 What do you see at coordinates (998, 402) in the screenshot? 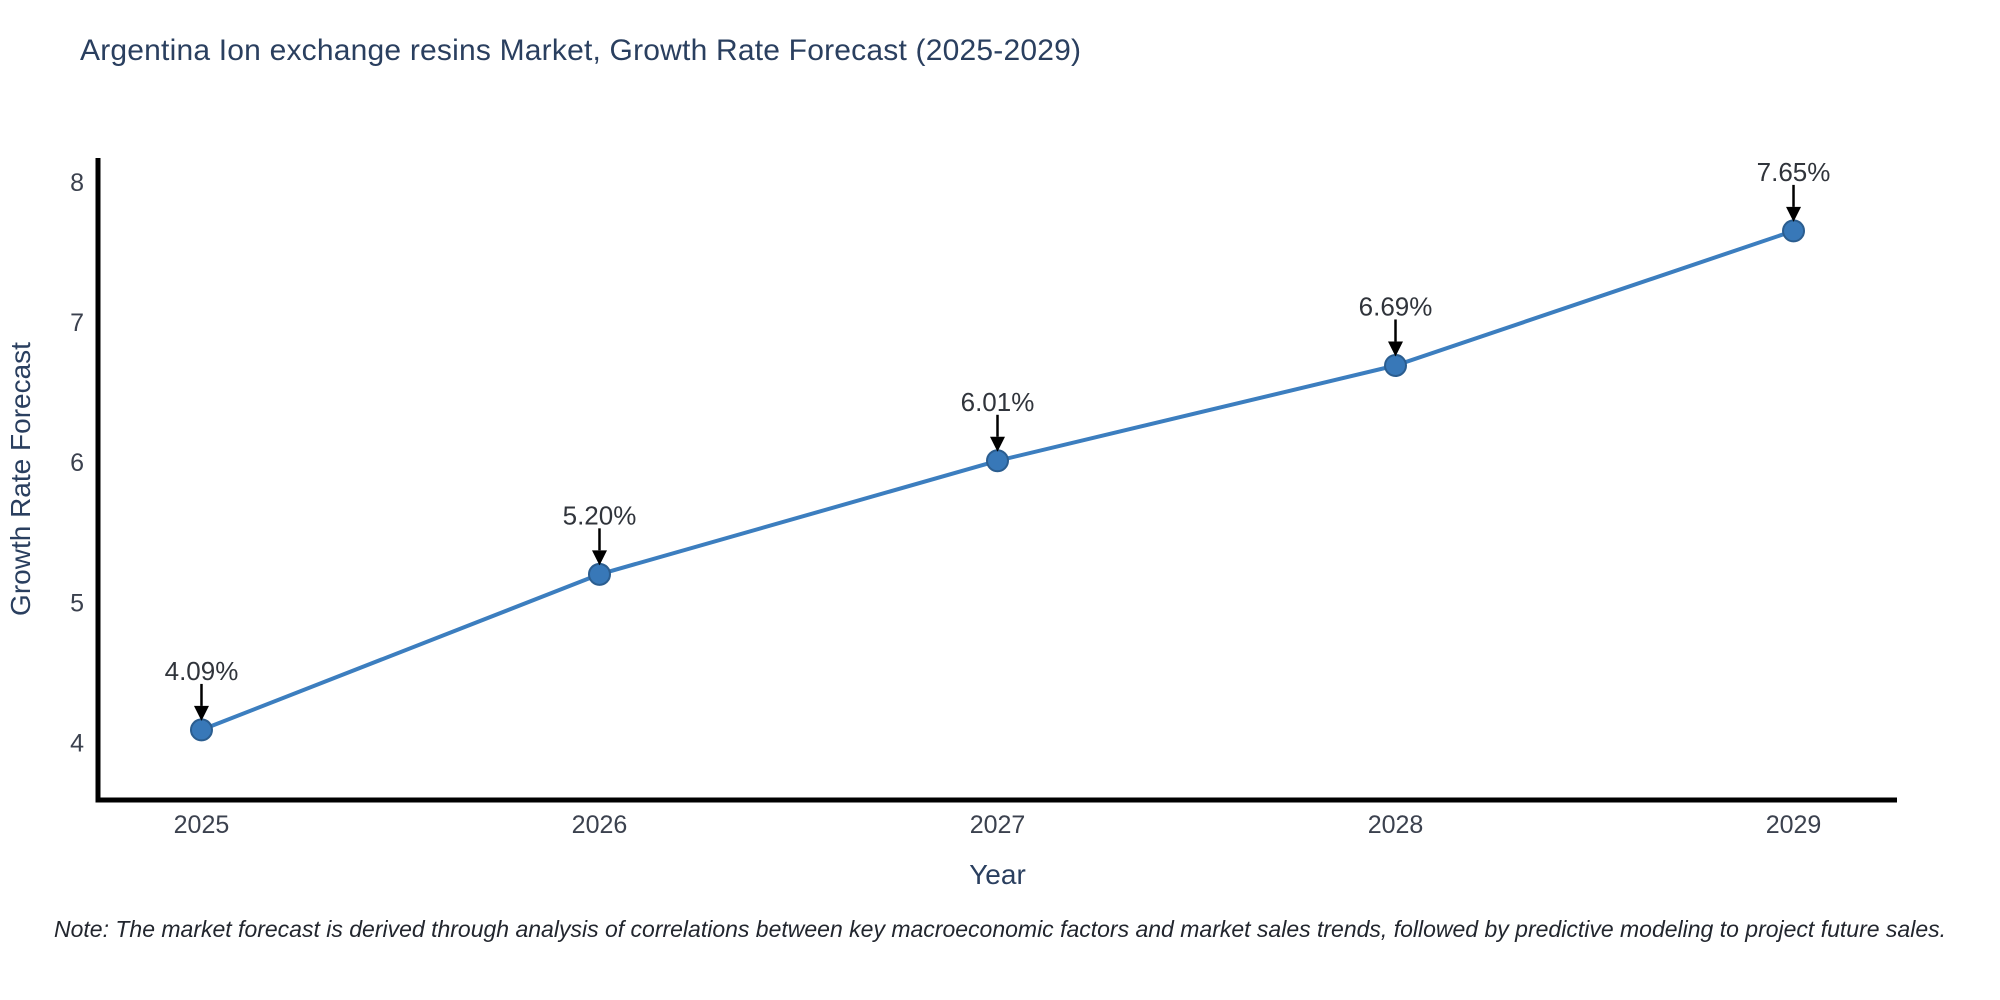
I see `data-point-label: 6.01%` at bounding box center [998, 402].